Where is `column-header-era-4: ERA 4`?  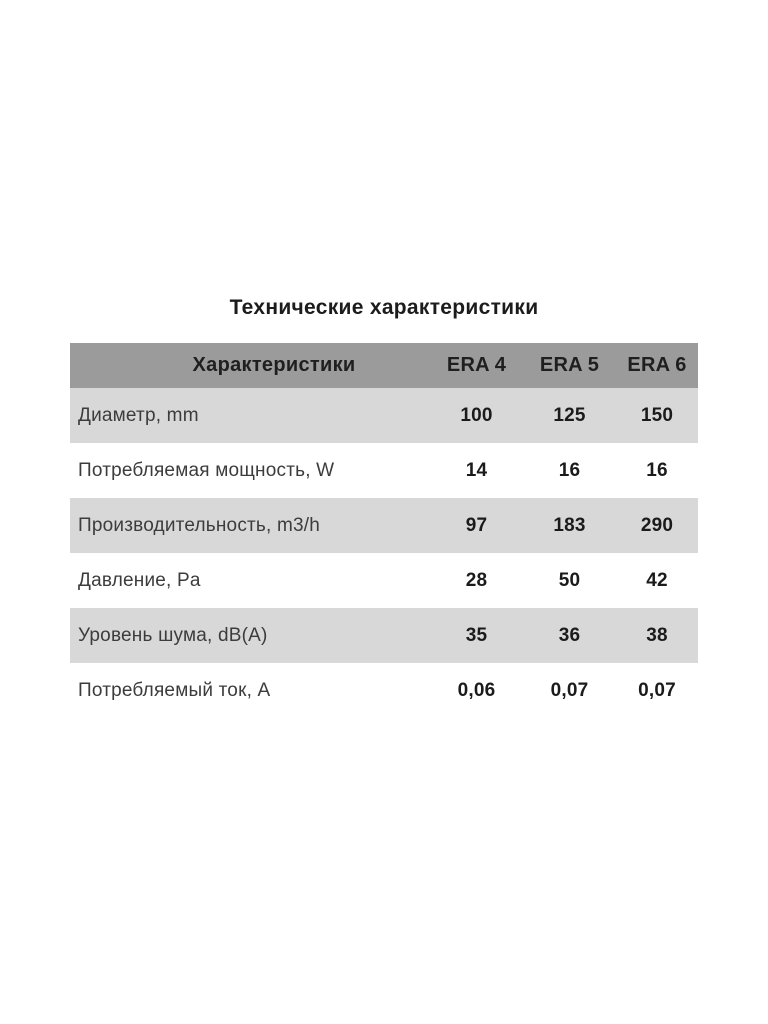 column-header-era-4: ERA 4 is located at coordinates (476, 365).